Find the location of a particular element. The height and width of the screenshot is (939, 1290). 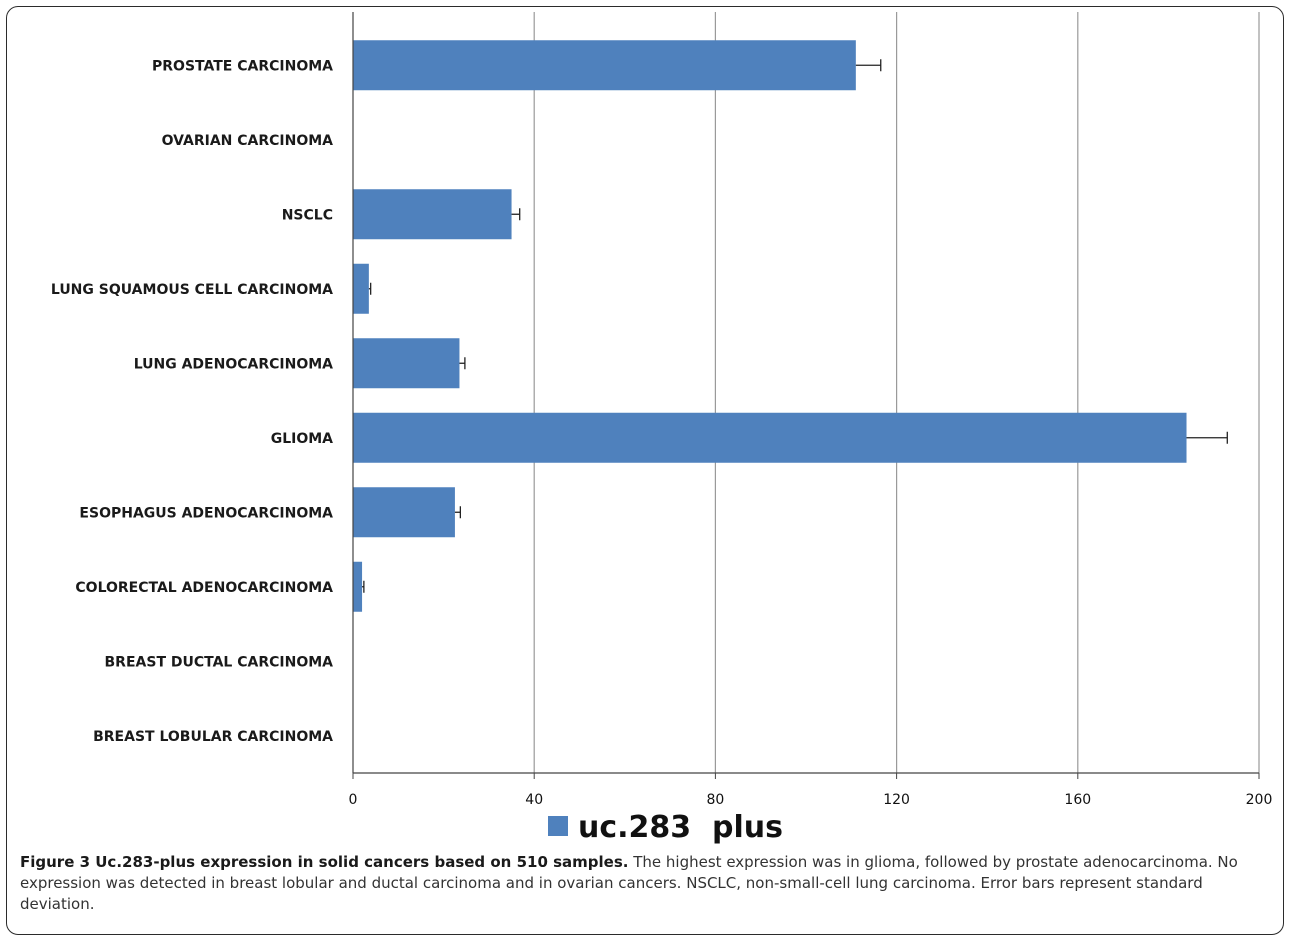

category-label: NSCLC is located at coordinates (307, 215).